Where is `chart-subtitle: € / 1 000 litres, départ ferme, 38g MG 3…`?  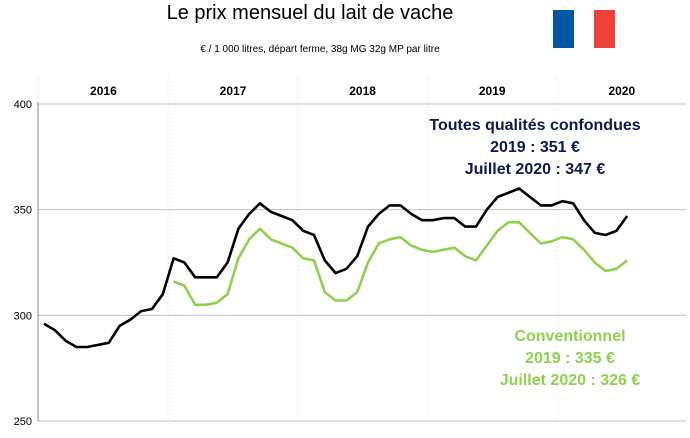 chart-subtitle: € / 1 000 litres, départ ferme, 38g MG 3… is located at coordinates (320, 49).